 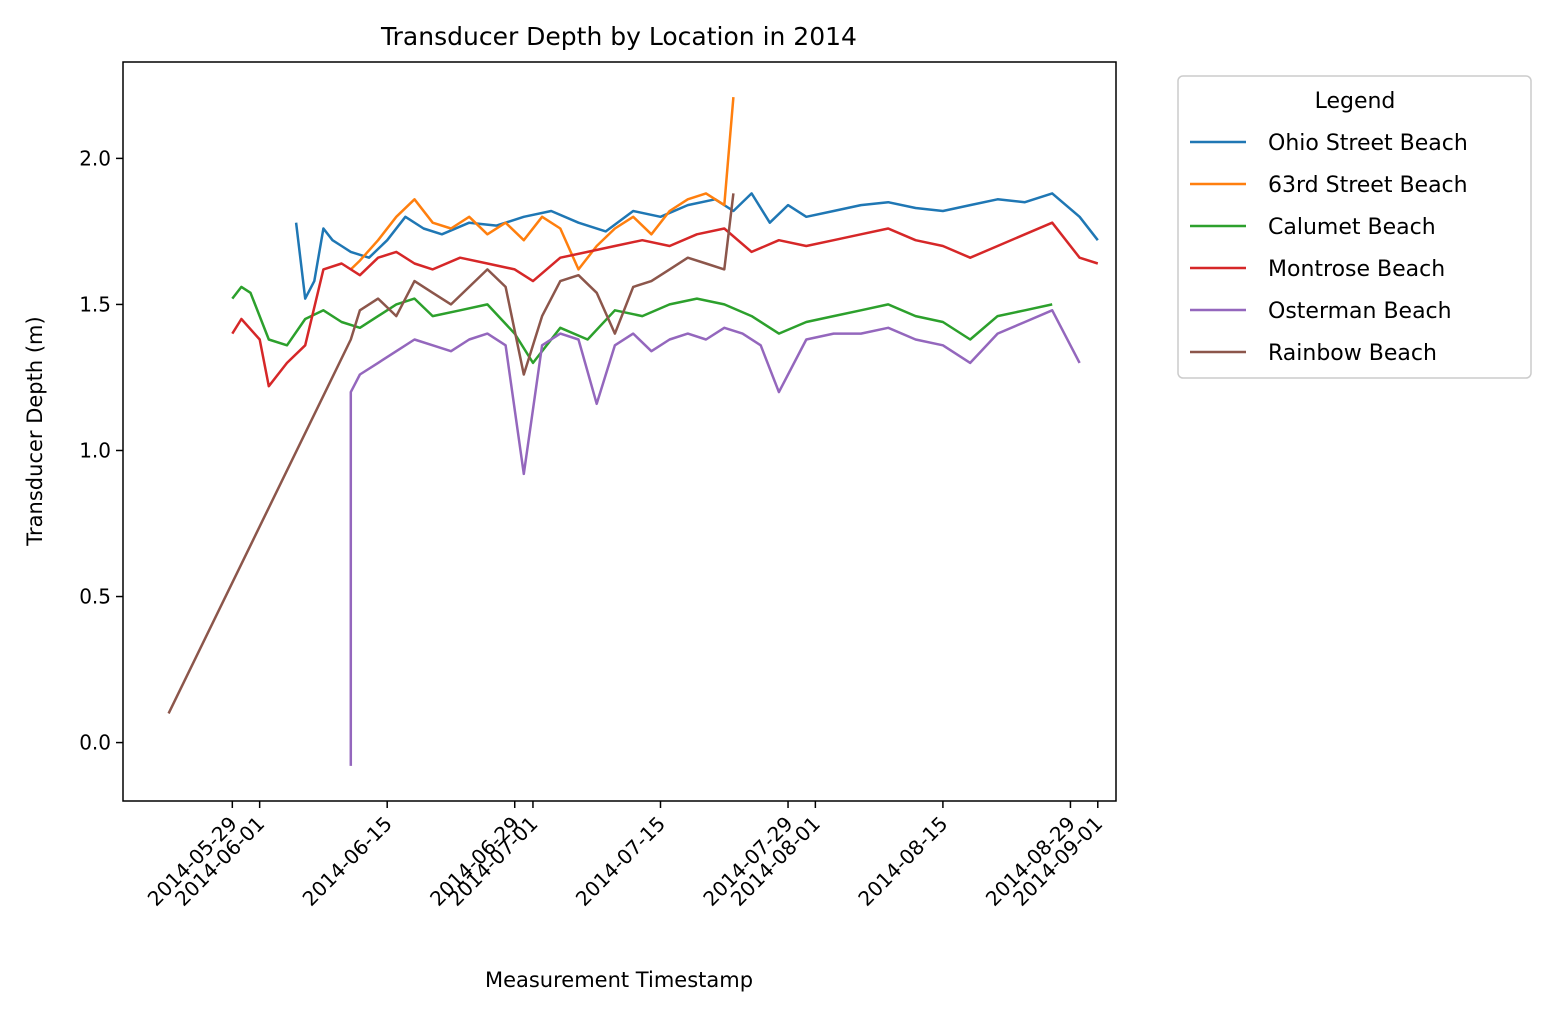 I want to click on legend-label: 63rd Street Beach, so click(x=1368, y=185).